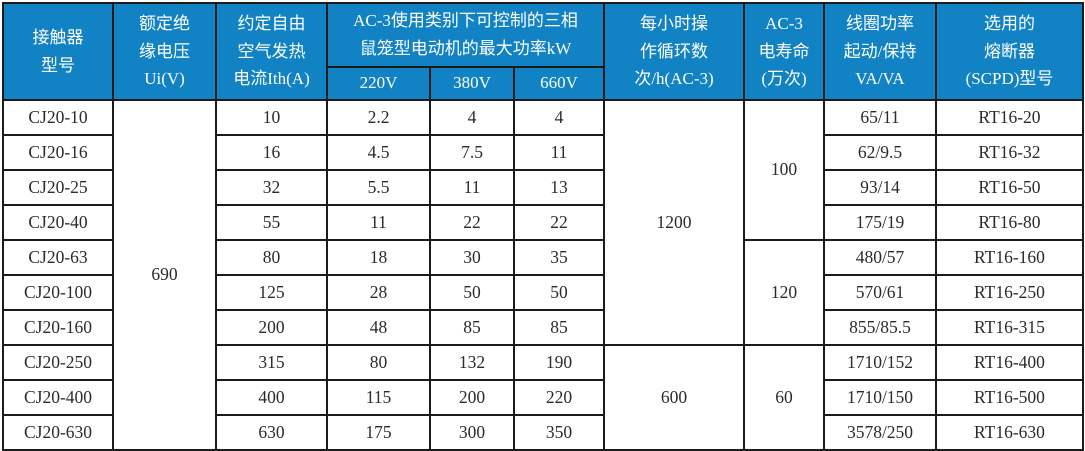 Image resolution: width=1085 pixels, height=451 pixels. I want to click on table-row: CJ20-25 32 5.5 11 13 93/14 RT16-50, so click(543, 187).